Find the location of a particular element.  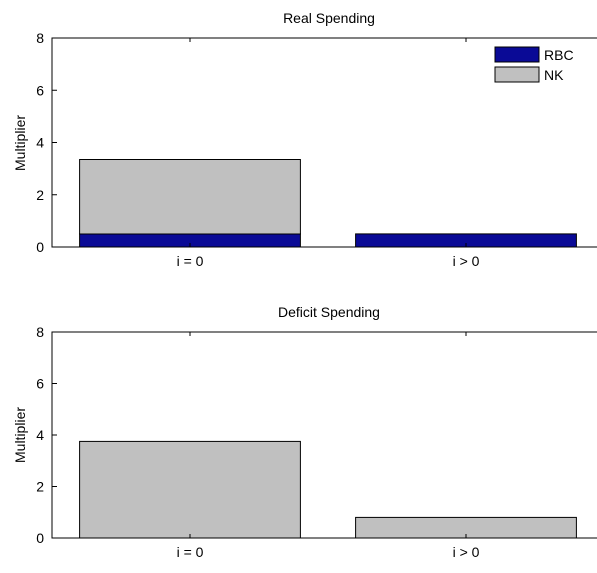

chart-title: Deficit Spending is located at coordinates (329, 312).